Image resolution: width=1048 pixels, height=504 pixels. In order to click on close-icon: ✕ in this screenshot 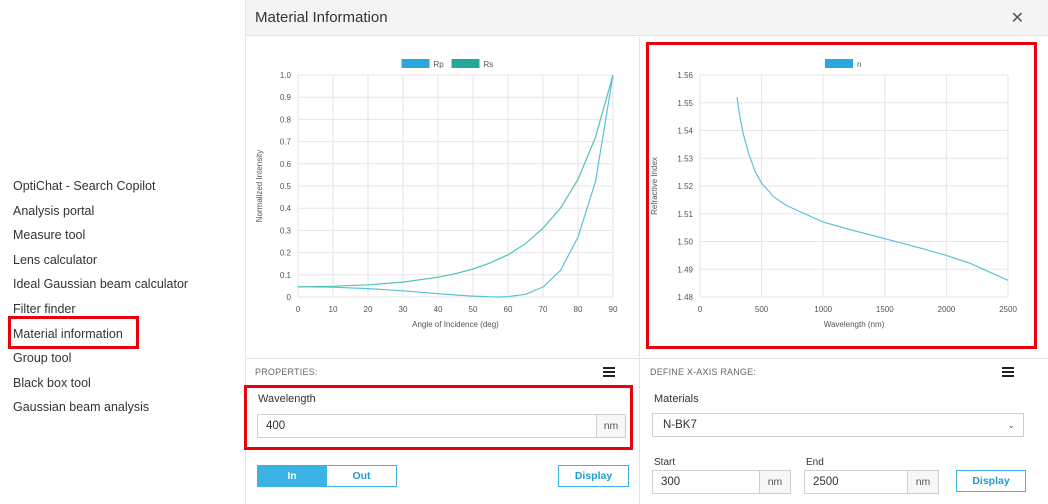, I will do `click(1017, 18)`.